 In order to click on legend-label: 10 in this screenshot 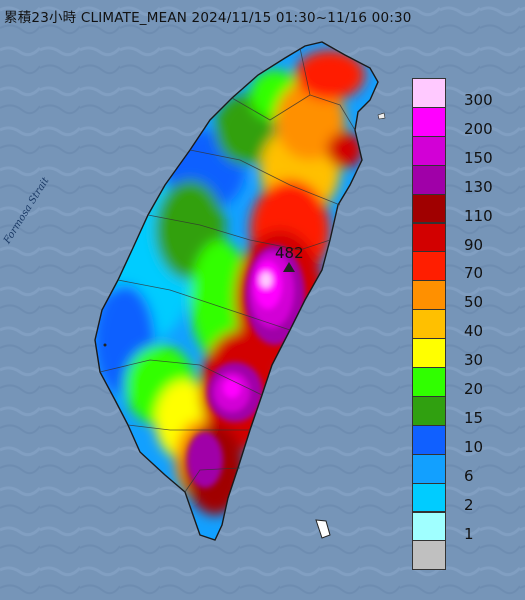, I will do `click(474, 446)`.